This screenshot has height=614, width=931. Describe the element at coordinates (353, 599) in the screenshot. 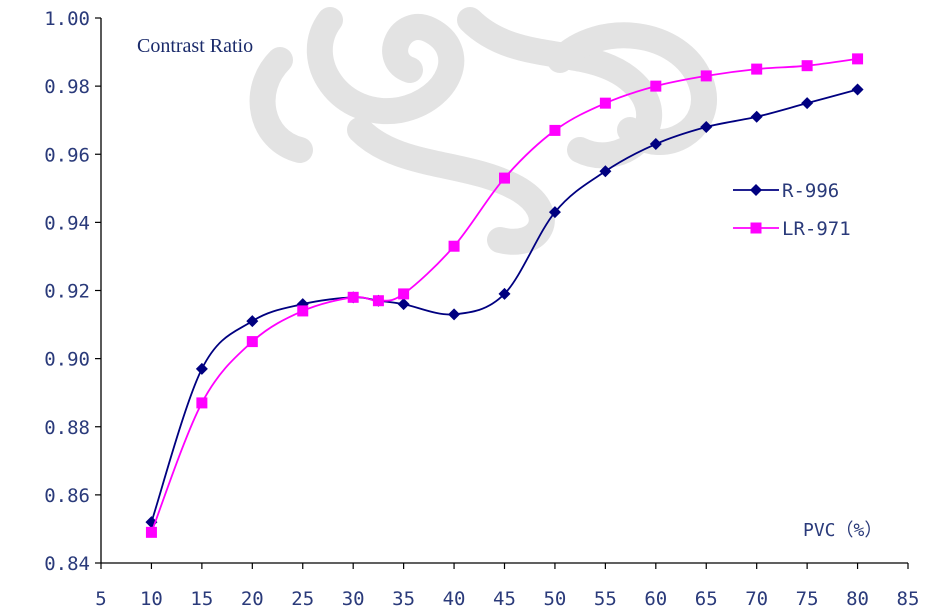

I see `x-tick-label: 30` at that location.